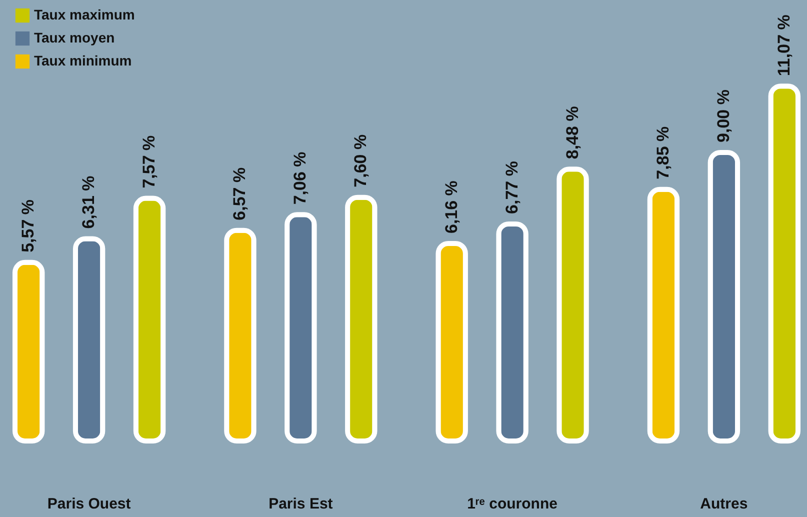  I want to click on data-label: 7,85 %, so click(662, 153).